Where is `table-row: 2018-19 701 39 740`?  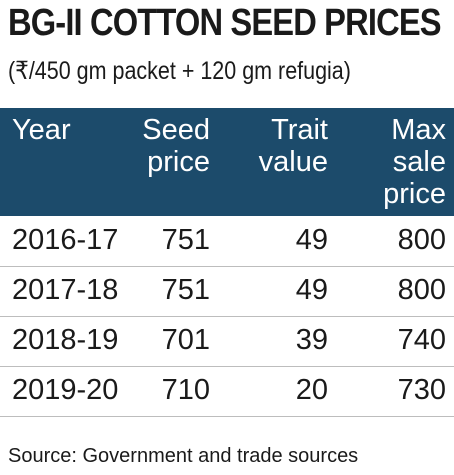
table-row: 2018-19 701 39 740 is located at coordinates (227, 341).